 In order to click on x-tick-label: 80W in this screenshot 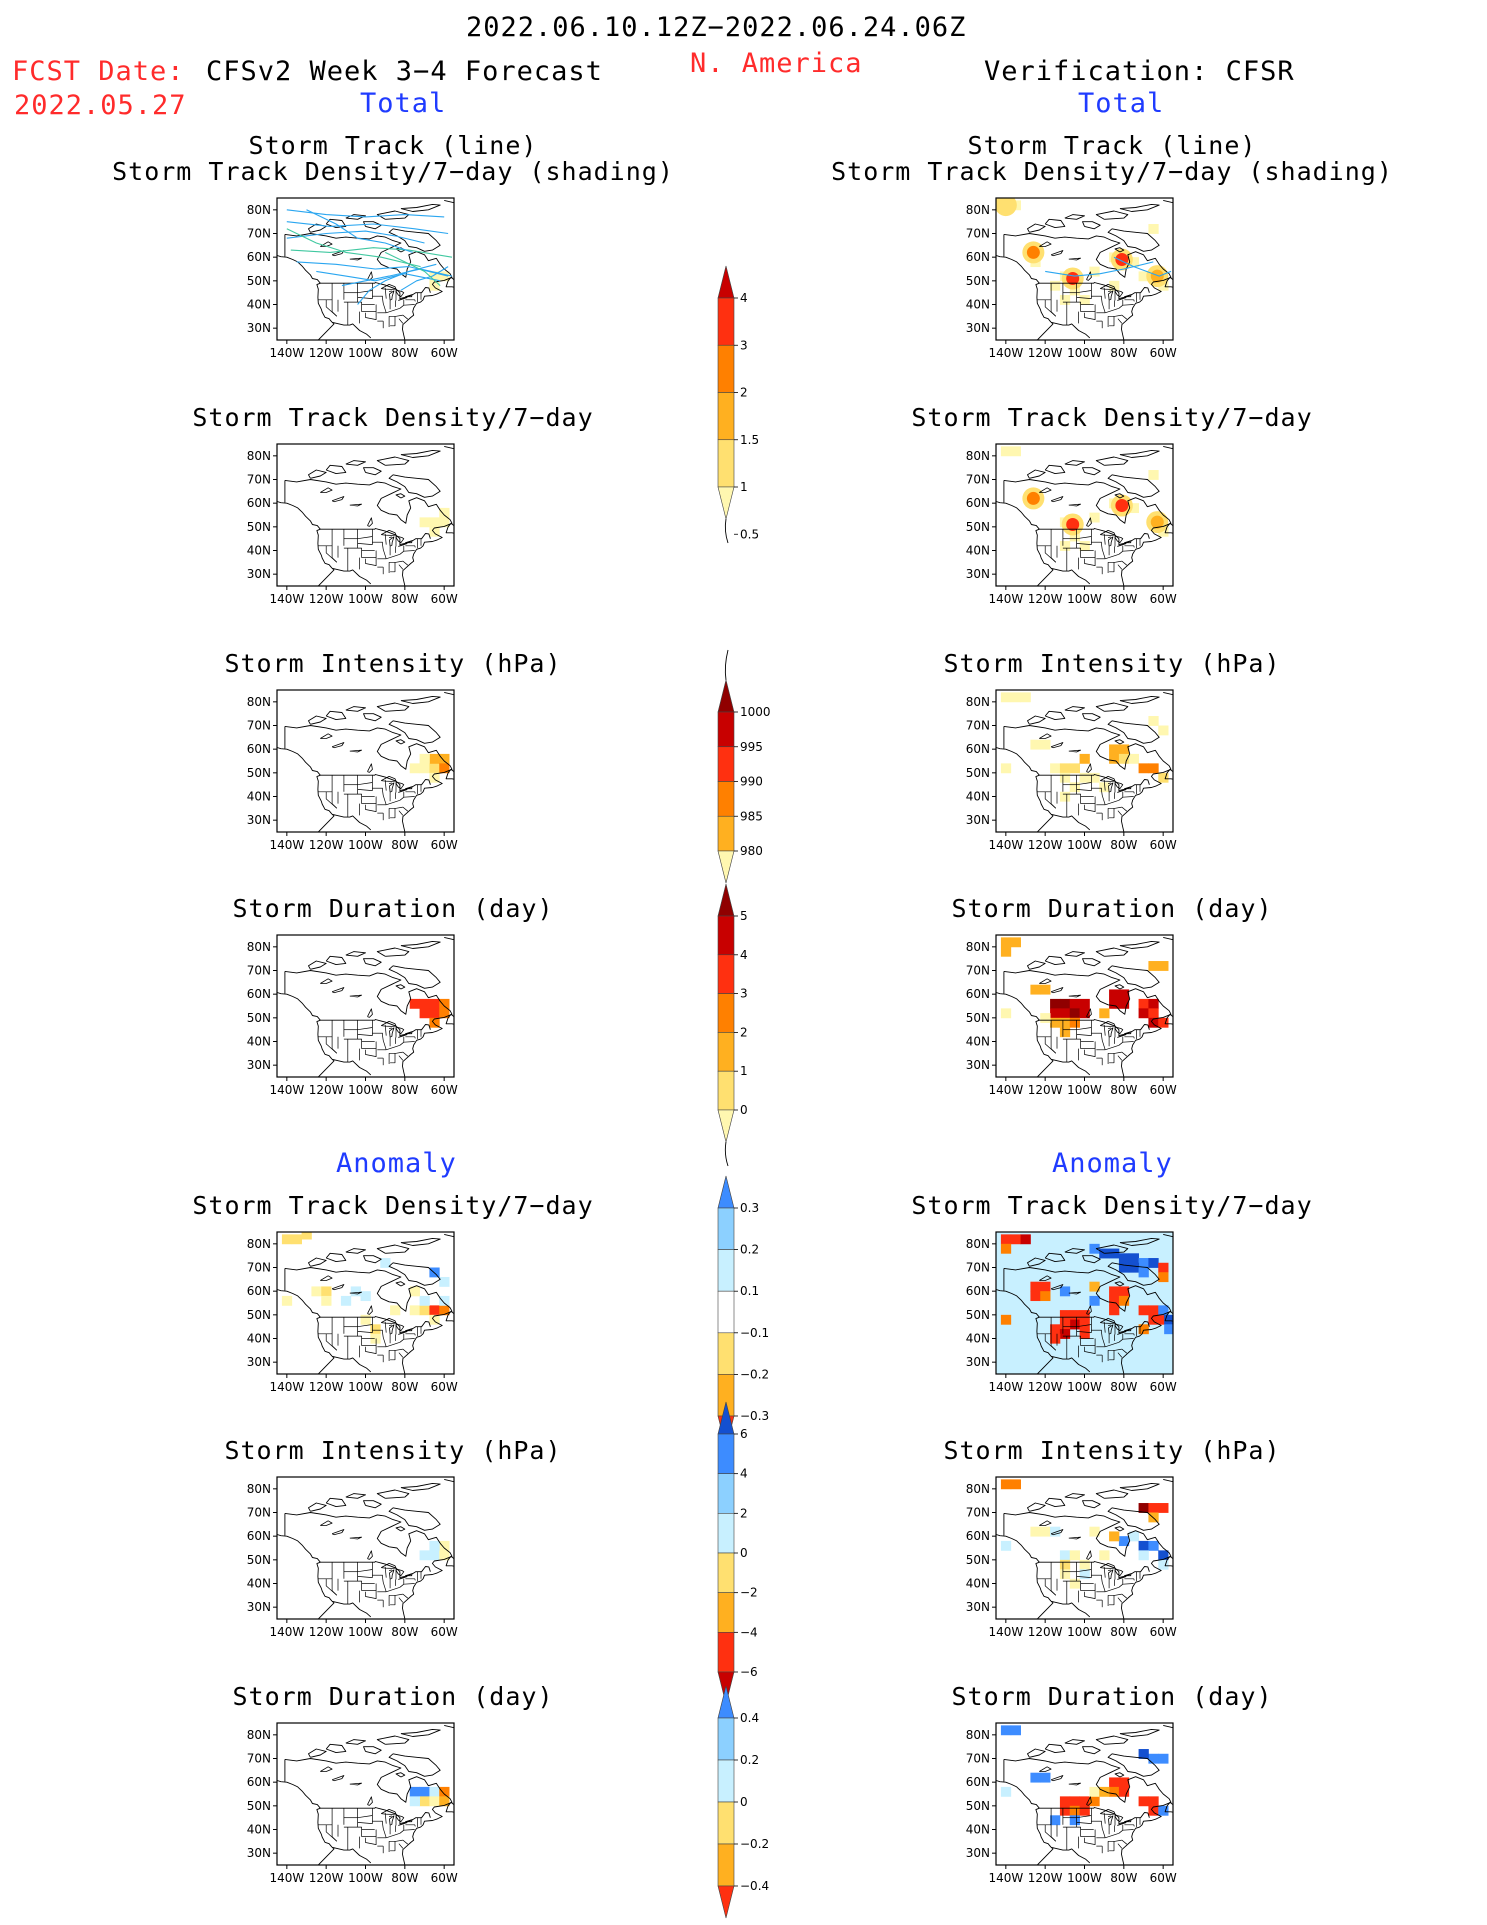, I will do `click(1123, 353)`.